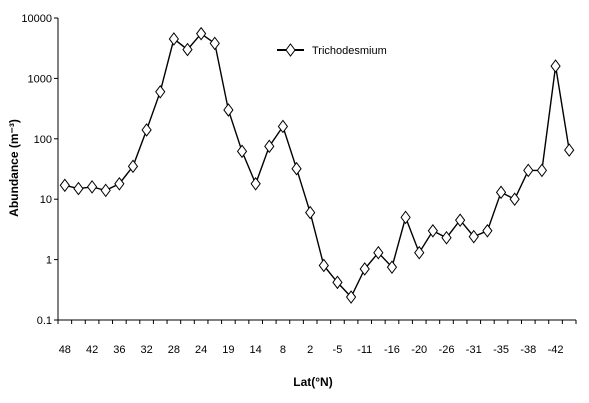 This screenshot has width=589, height=403. What do you see at coordinates (146, 350) in the screenshot?
I see `x-tick-label: 32` at bounding box center [146, 350].